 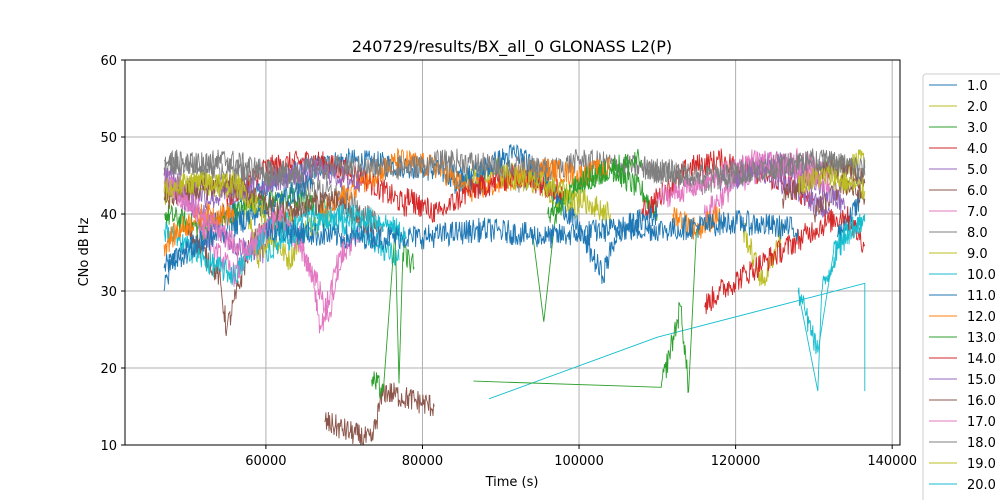 What do you see at coordinates (112, 254) in the screenshot?
I see `y-axis-ticks: 10 20 30 40 50 60` at bounding box center [112, 254].